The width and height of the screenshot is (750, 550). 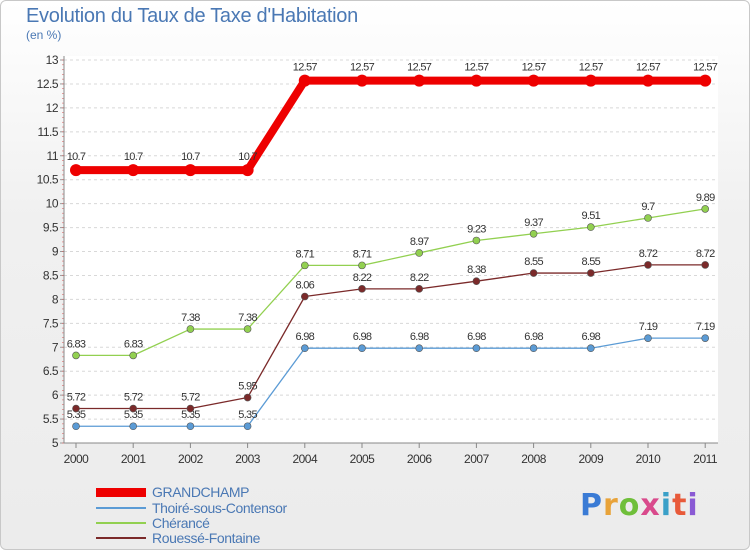 I want to click on legend-label: Rouessé-Fontaine, so click(x=206, y=538).